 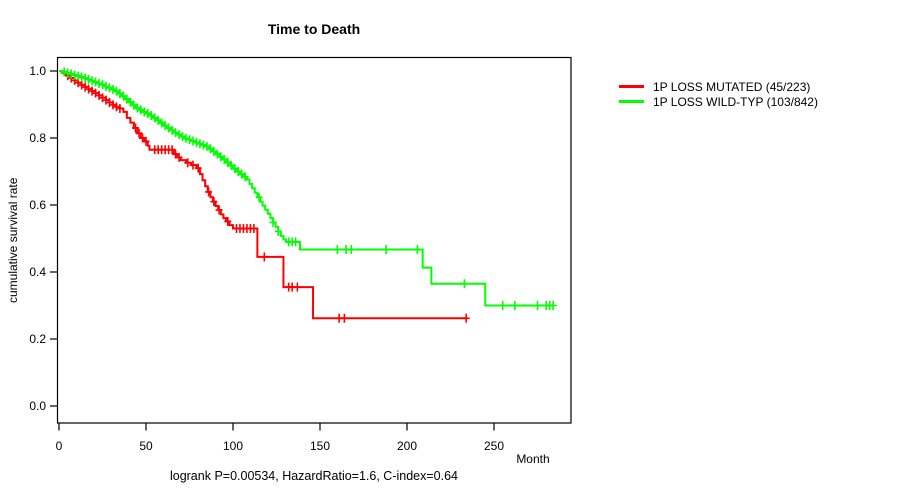 I want to click on x-tick-label: 150, so click(x=320, y=446).